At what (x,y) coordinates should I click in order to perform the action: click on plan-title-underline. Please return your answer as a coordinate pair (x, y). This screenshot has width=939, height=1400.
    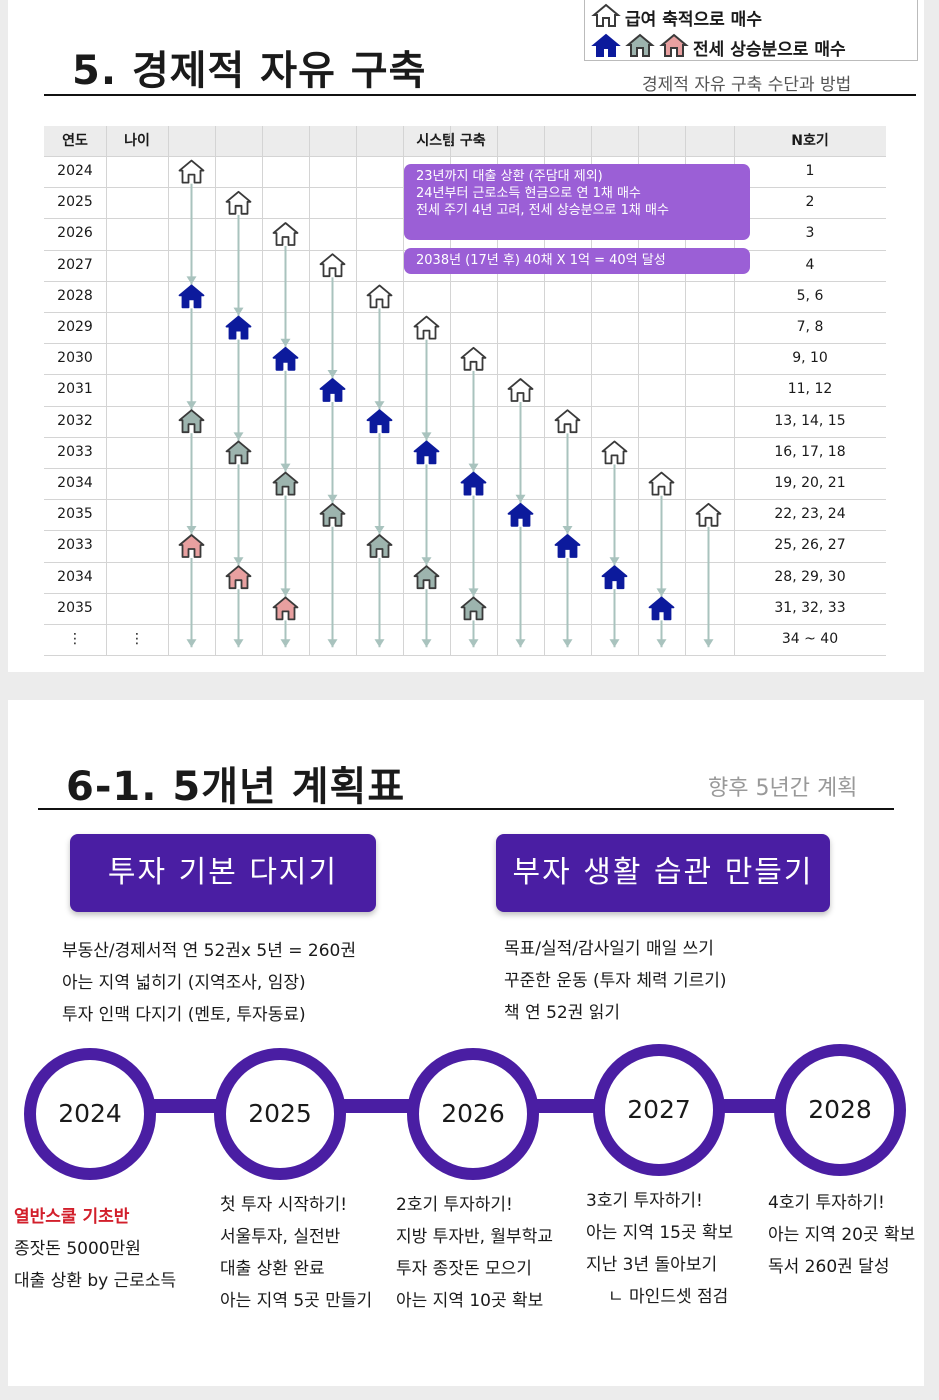
    Looking at the image, I should click on (466, 809).